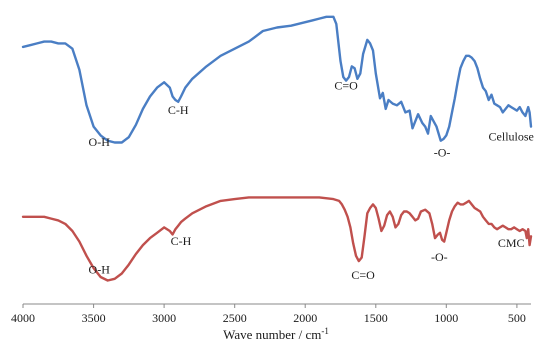 This screenshot has width=552, height=349. I want to click on x-tick-label-4000: 4000, so click(23, 318).